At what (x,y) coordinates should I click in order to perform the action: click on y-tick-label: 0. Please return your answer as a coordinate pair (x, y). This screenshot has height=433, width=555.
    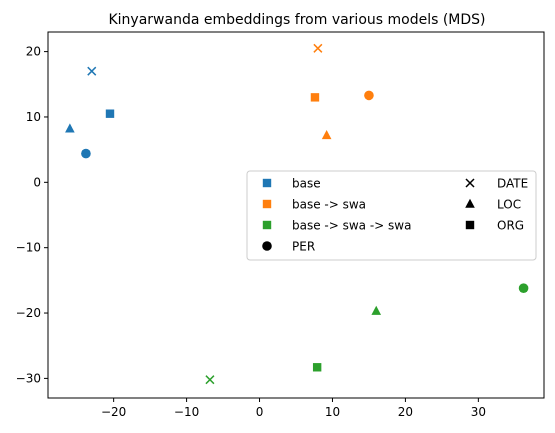
    Looking at the image, I should click on (37, 182).